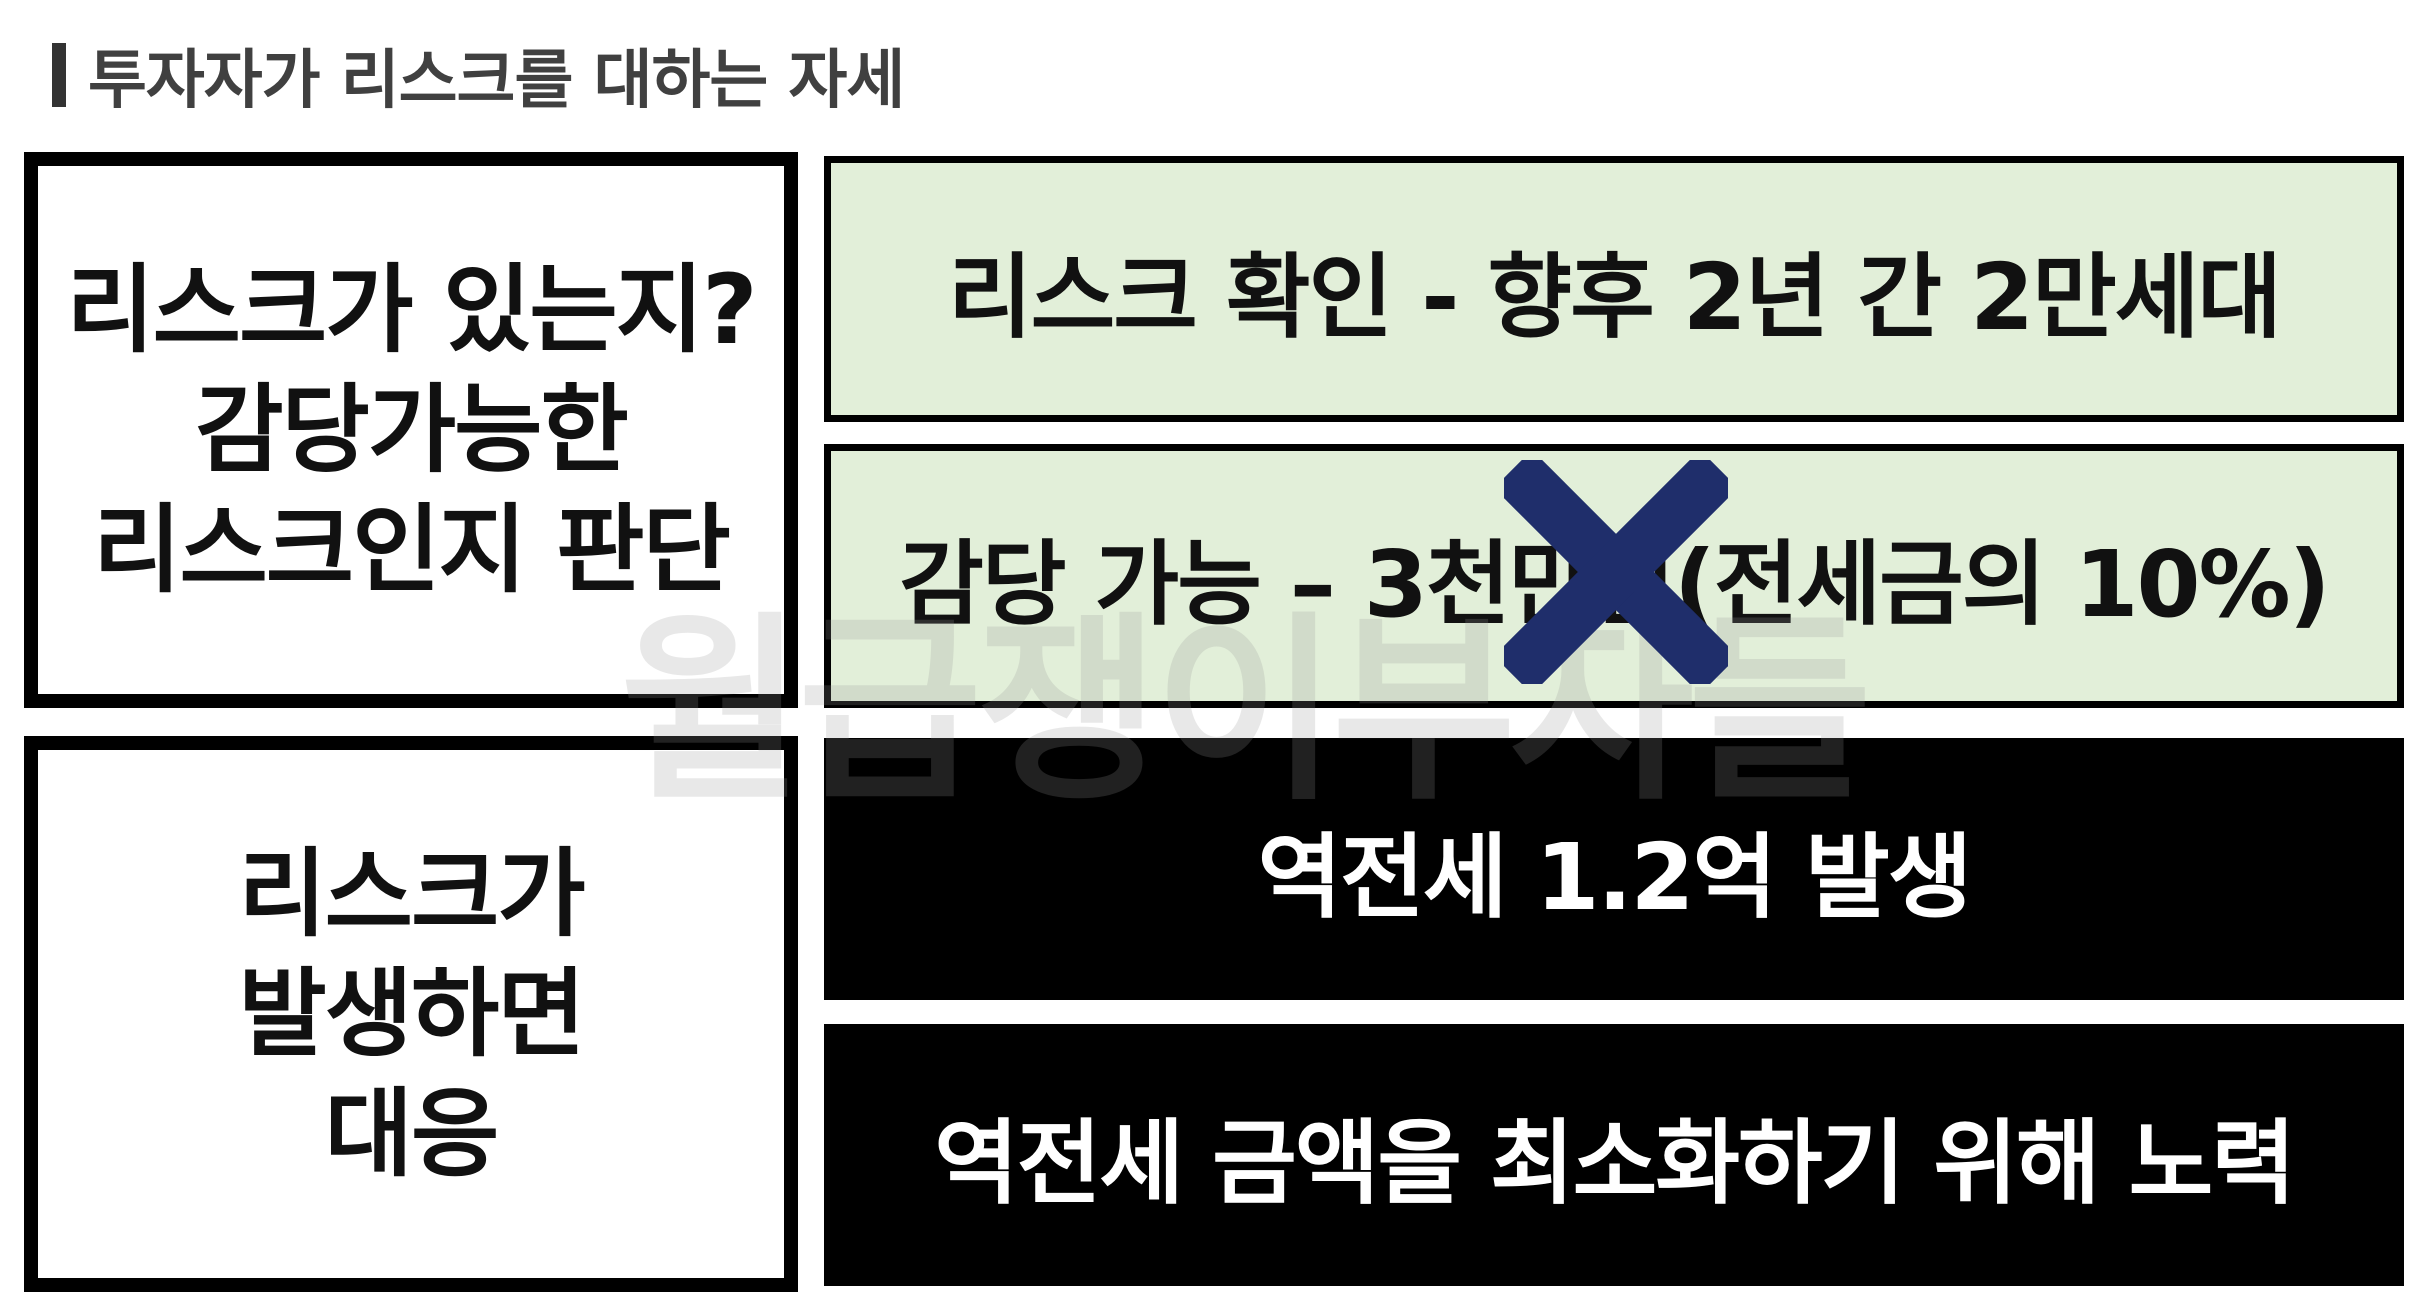 The height and width of the screenshot is (1308, 2424). I want to click on respond-risk-line-3: 대응, so click(412, 1134).